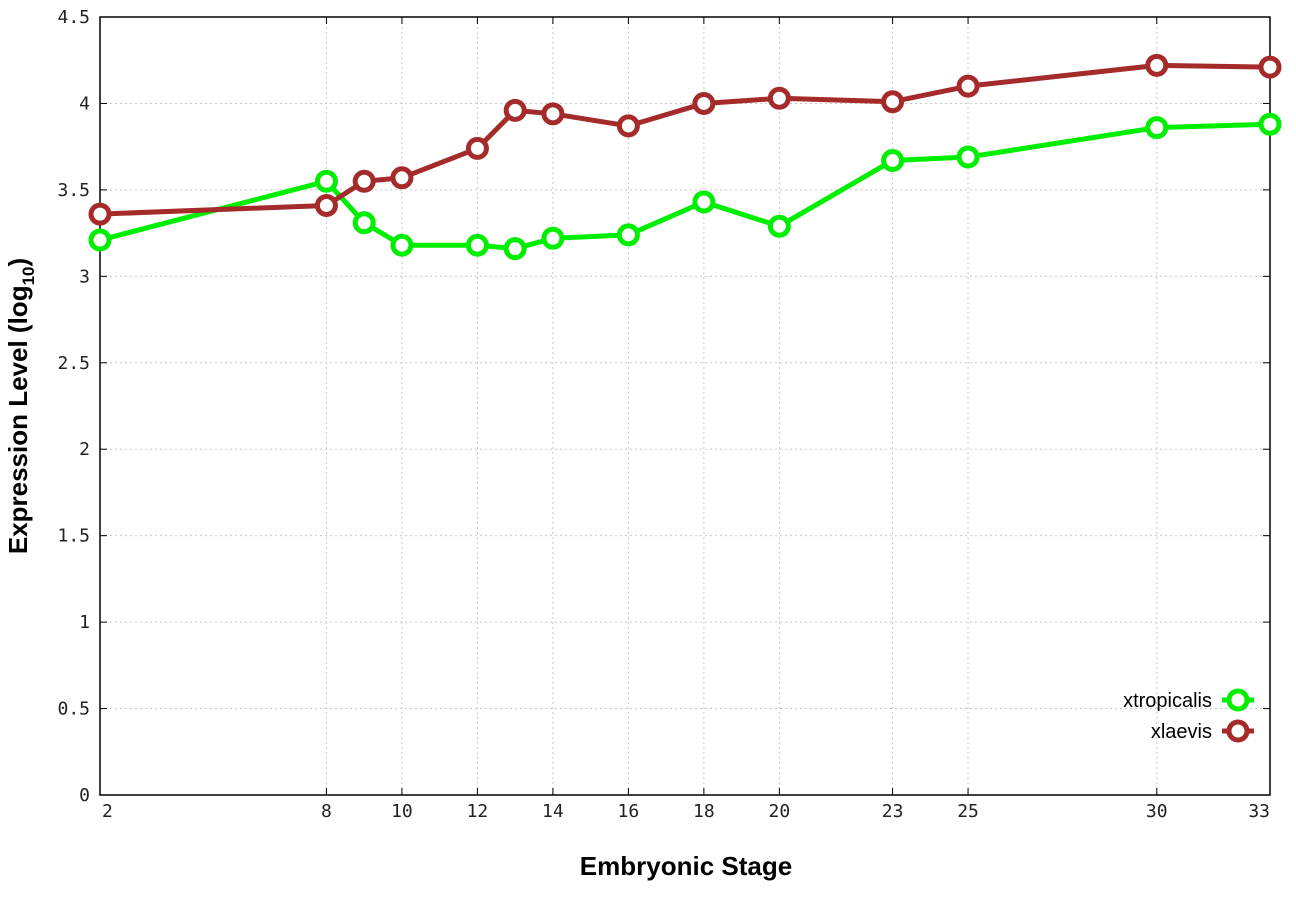 The height and width of the screenshot is (907, 1296). What do you see at coordinates (629, 811) in the screenshot?
I see `x-tick-label: 16` at bounding box center [629, 811].